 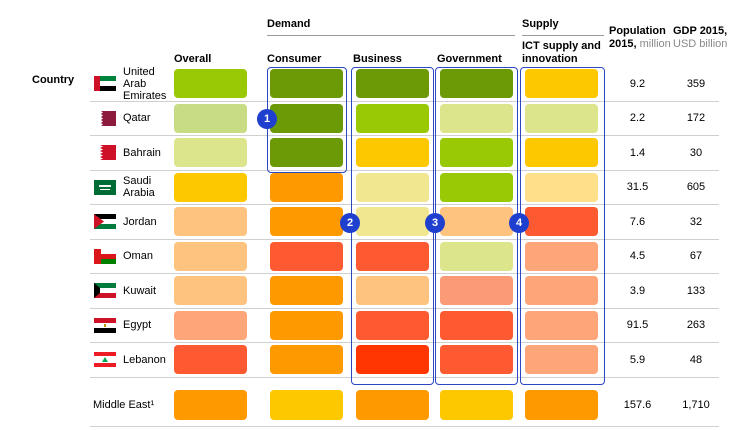 I want to click on country-label: Saudi Arabia, so click(x=139, y=187).